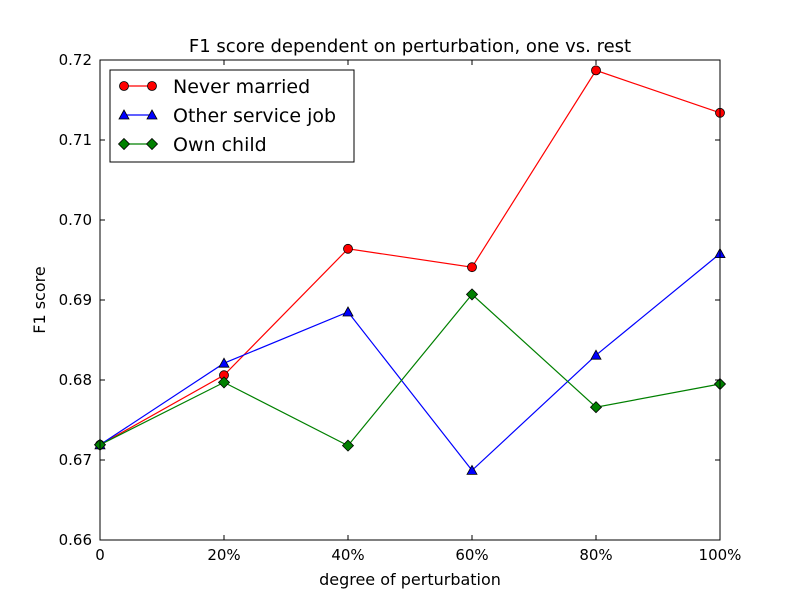 Image resolution: width=800 pixels, height=600 pixels. Describe the element at coordinates (39, 299) in the screenshot. I see `y-axis-label: F1 score` at that location.